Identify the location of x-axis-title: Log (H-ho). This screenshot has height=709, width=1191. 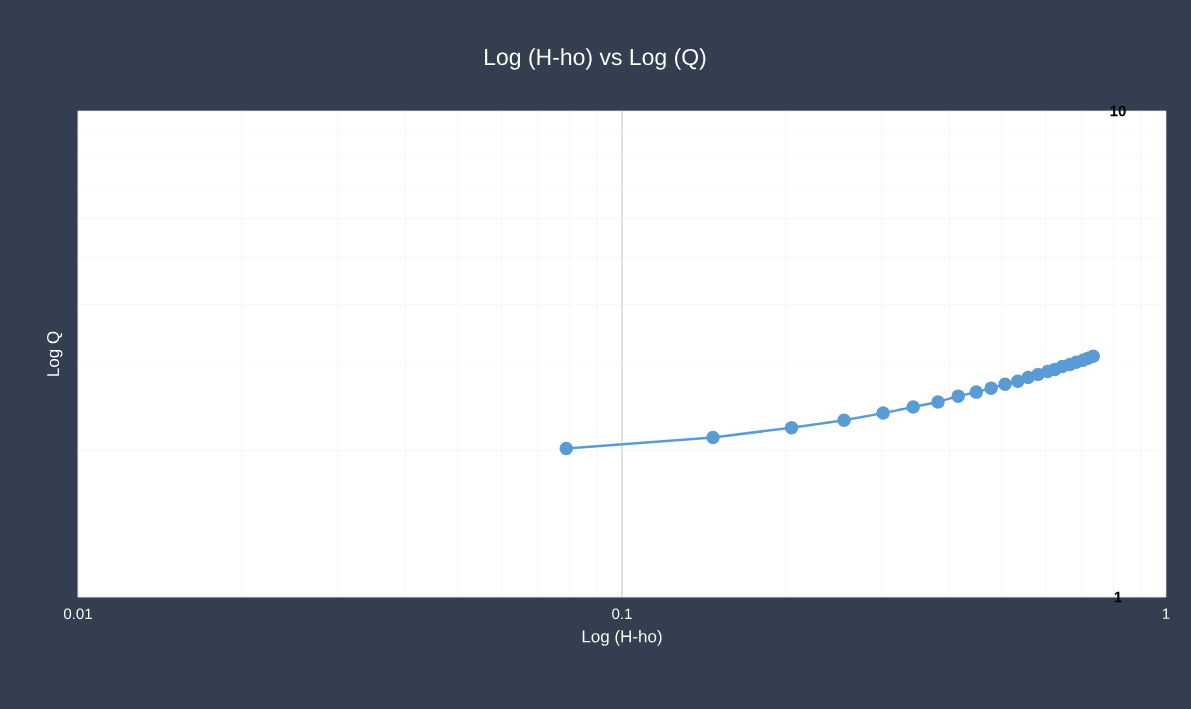
(622, 637).